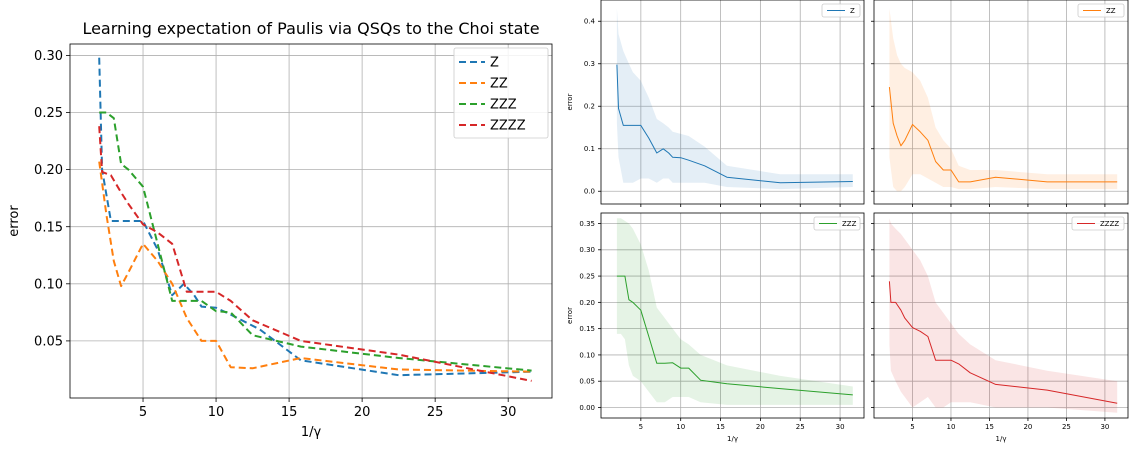 Image resolution: width=1138 pixels, height=451 pixels. I want to click on confidence-band-zz, so click(1003, 100).